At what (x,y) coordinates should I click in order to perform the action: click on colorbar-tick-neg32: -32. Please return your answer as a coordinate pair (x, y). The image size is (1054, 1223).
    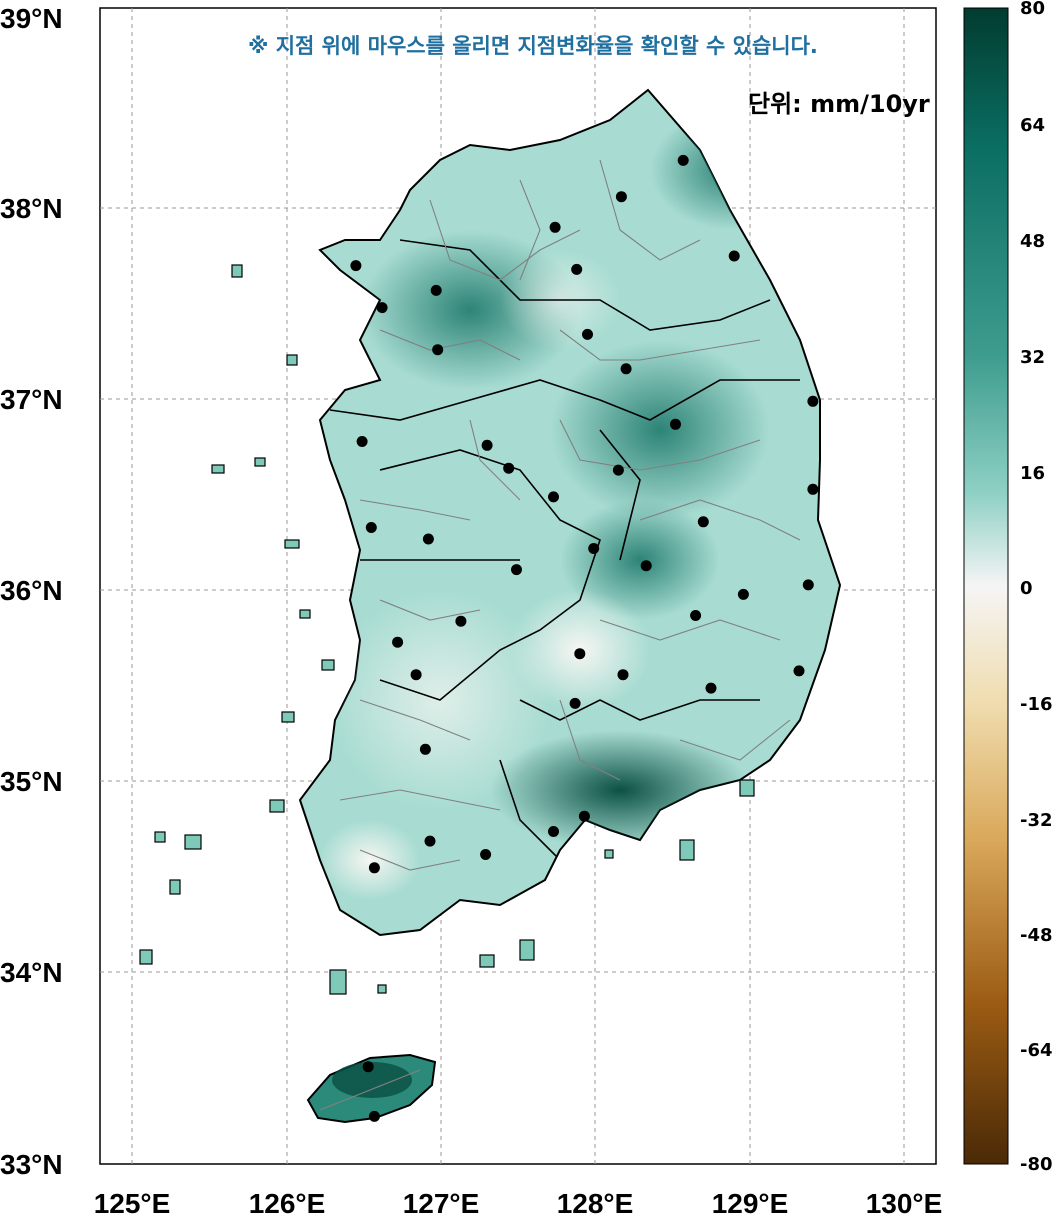
    Looking at the image, I should click on (1036, 820).